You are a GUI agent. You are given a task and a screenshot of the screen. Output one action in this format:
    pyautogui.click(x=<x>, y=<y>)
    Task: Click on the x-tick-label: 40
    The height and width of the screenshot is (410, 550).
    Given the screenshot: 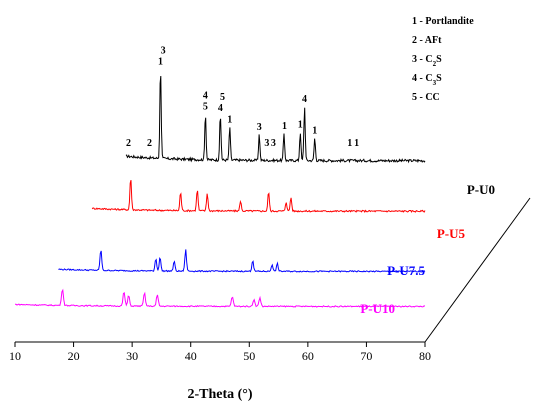 What is the action you would take?
    pyautogui.click(x=191, y=356)
    